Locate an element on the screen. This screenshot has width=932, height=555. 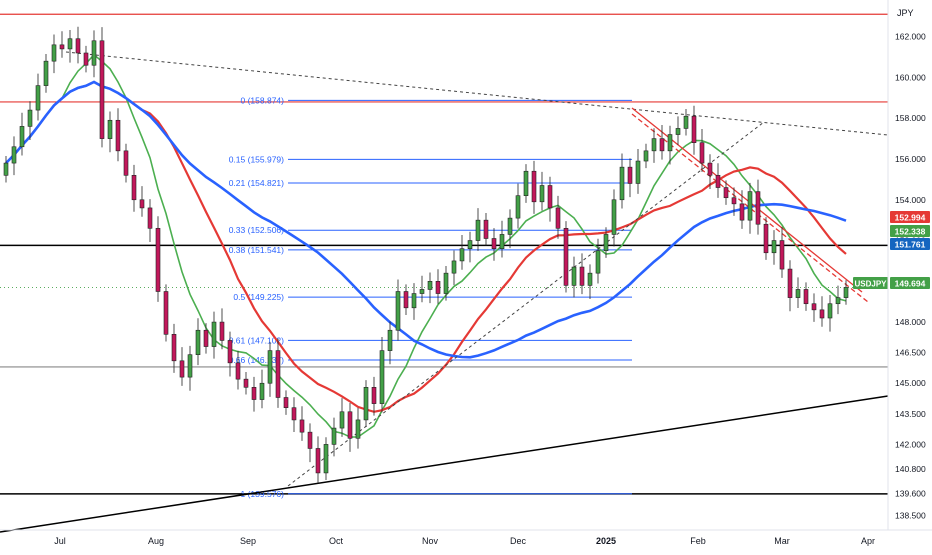
price-tick-7: 148.000 is located at coordinates (910, 322).